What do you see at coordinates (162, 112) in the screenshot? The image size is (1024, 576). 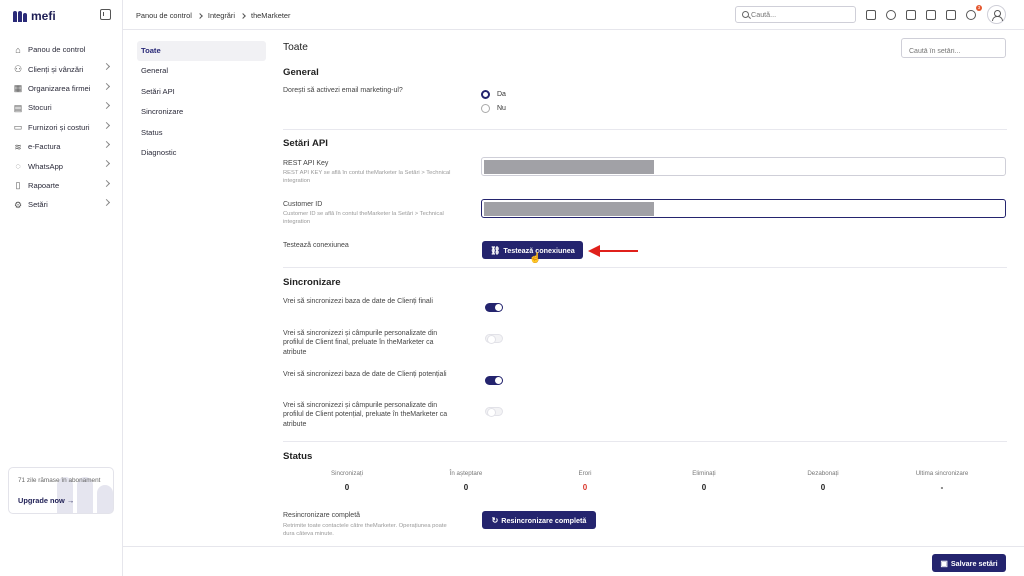 I see `section-nav-sincronizare: Sincronizare` at bounding box center [162, 112].